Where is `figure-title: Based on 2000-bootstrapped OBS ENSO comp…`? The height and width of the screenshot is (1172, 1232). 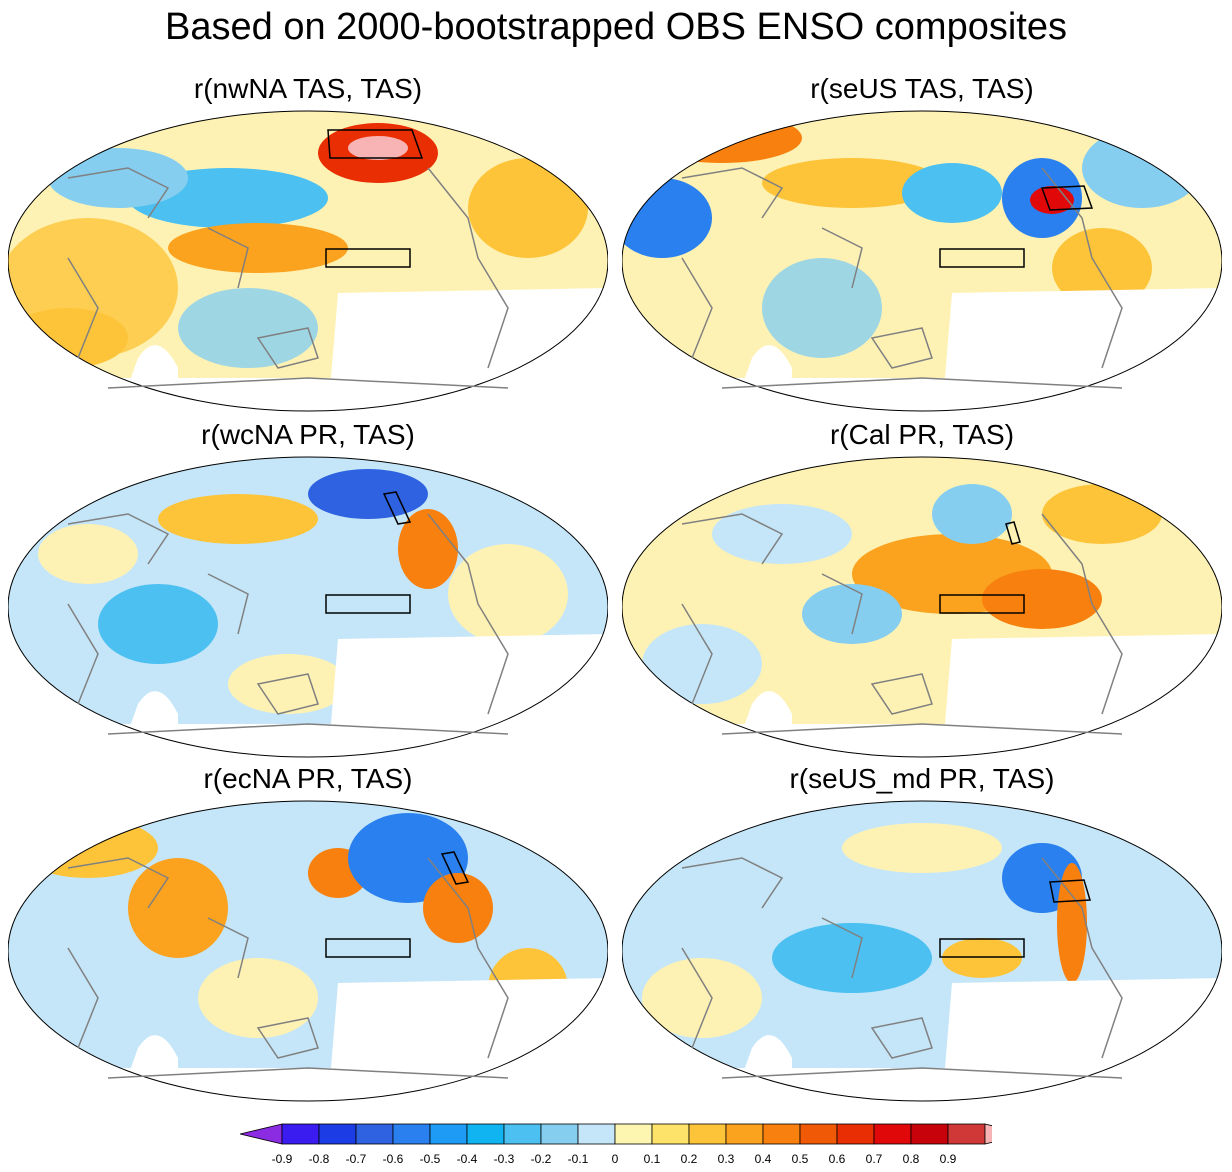 figure-title: Based on 2000-bootstrapped OBS ENSO comp… is located at coordinates (616, 27).